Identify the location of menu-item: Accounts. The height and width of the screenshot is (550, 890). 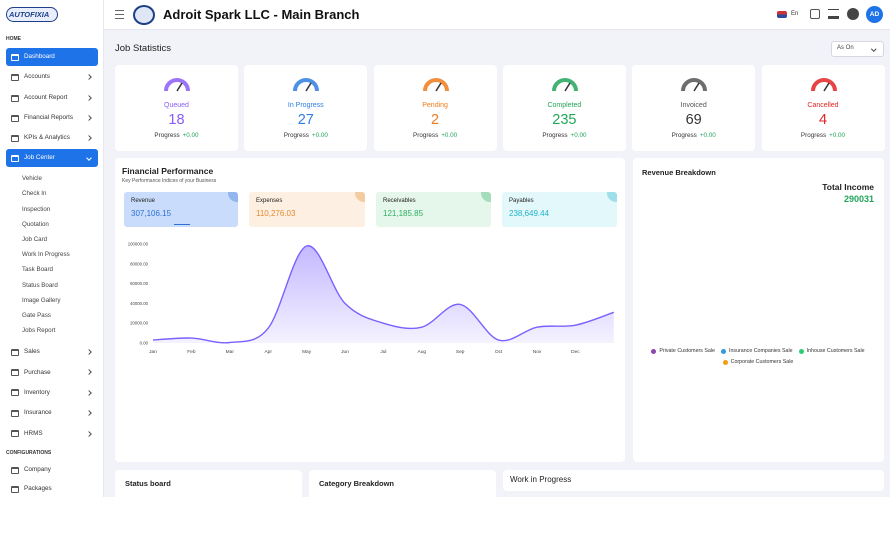
(37, 77).